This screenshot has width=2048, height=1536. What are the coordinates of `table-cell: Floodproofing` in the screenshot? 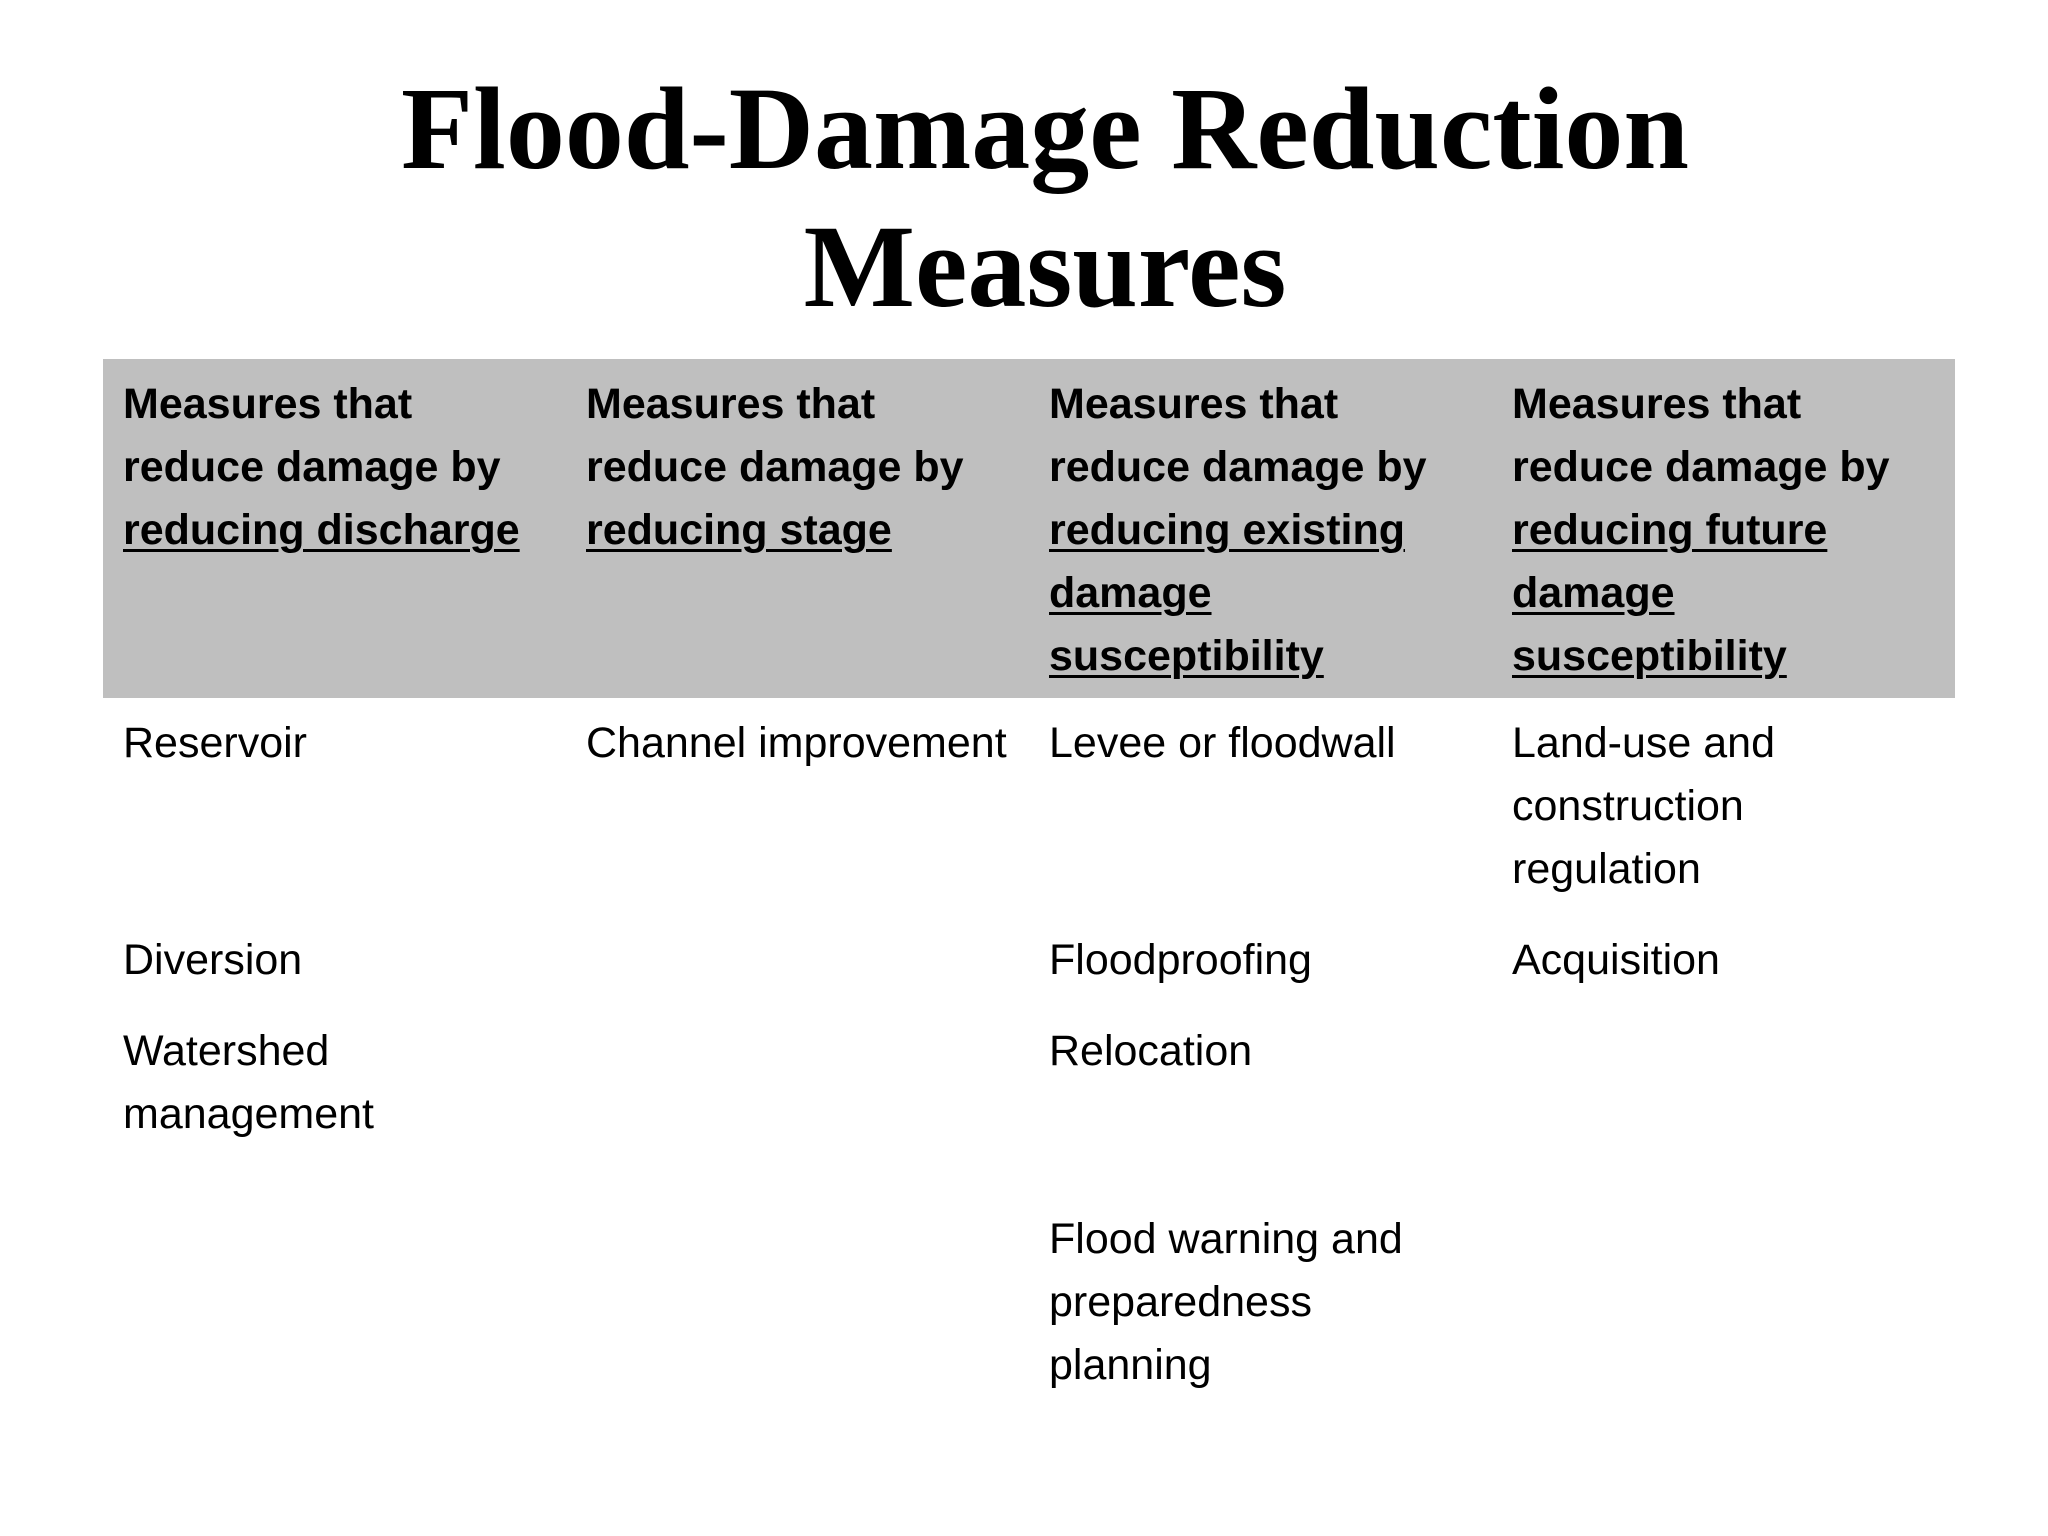 It's located at (1180, 960).